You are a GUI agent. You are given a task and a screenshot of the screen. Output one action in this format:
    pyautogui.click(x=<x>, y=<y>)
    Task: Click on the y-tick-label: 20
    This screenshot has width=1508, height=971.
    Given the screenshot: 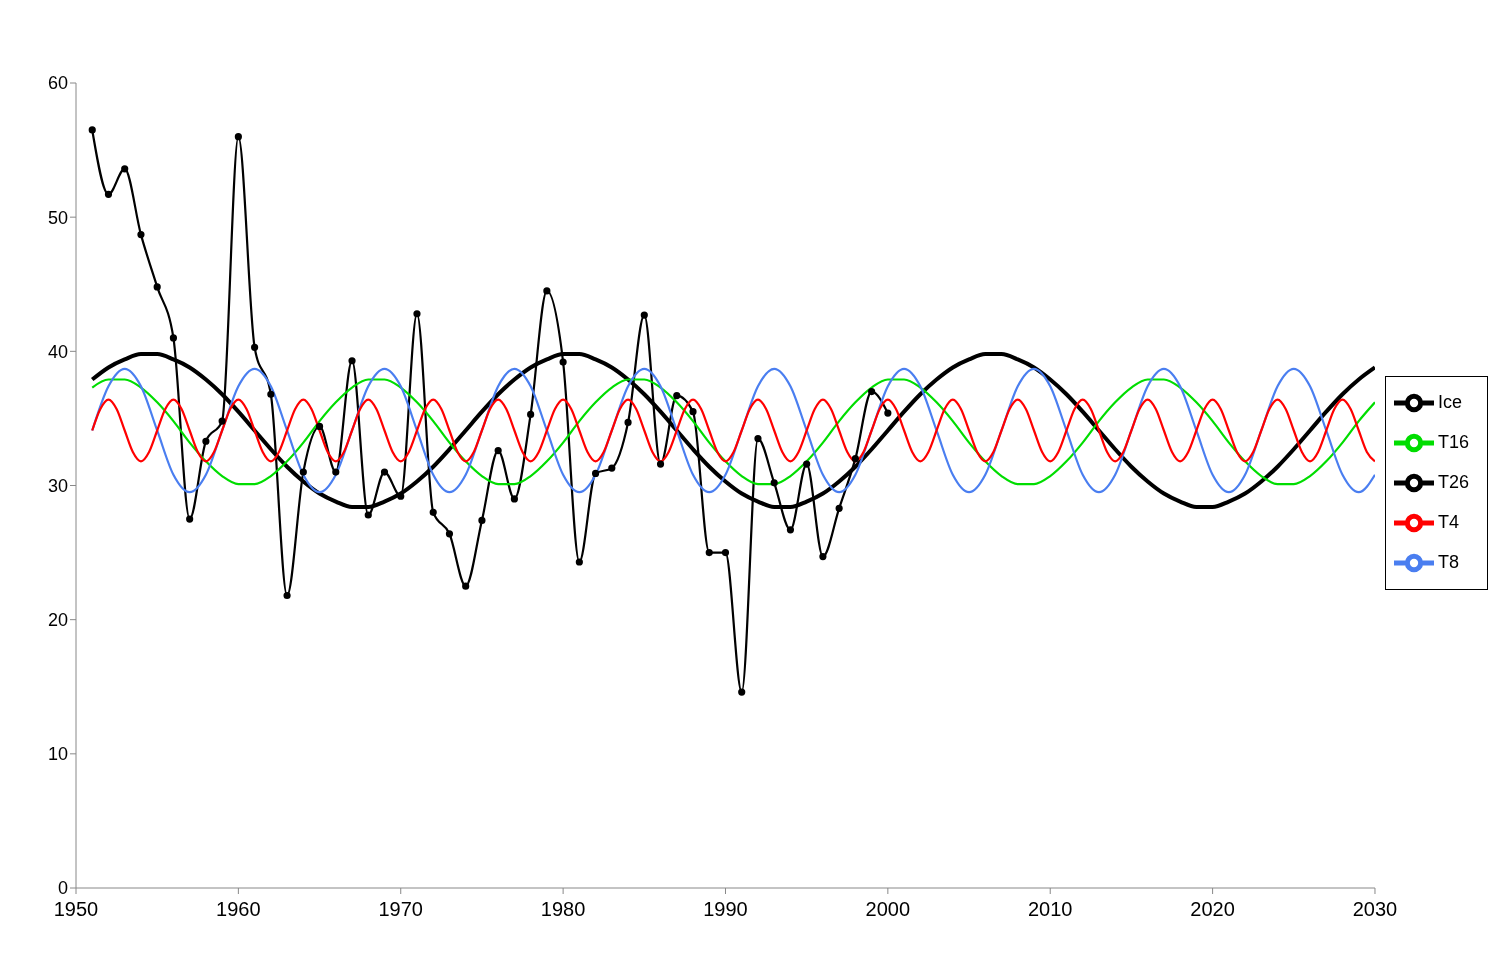 What is the action you would take?
    pyautogui.click(x=57, y=620)
    